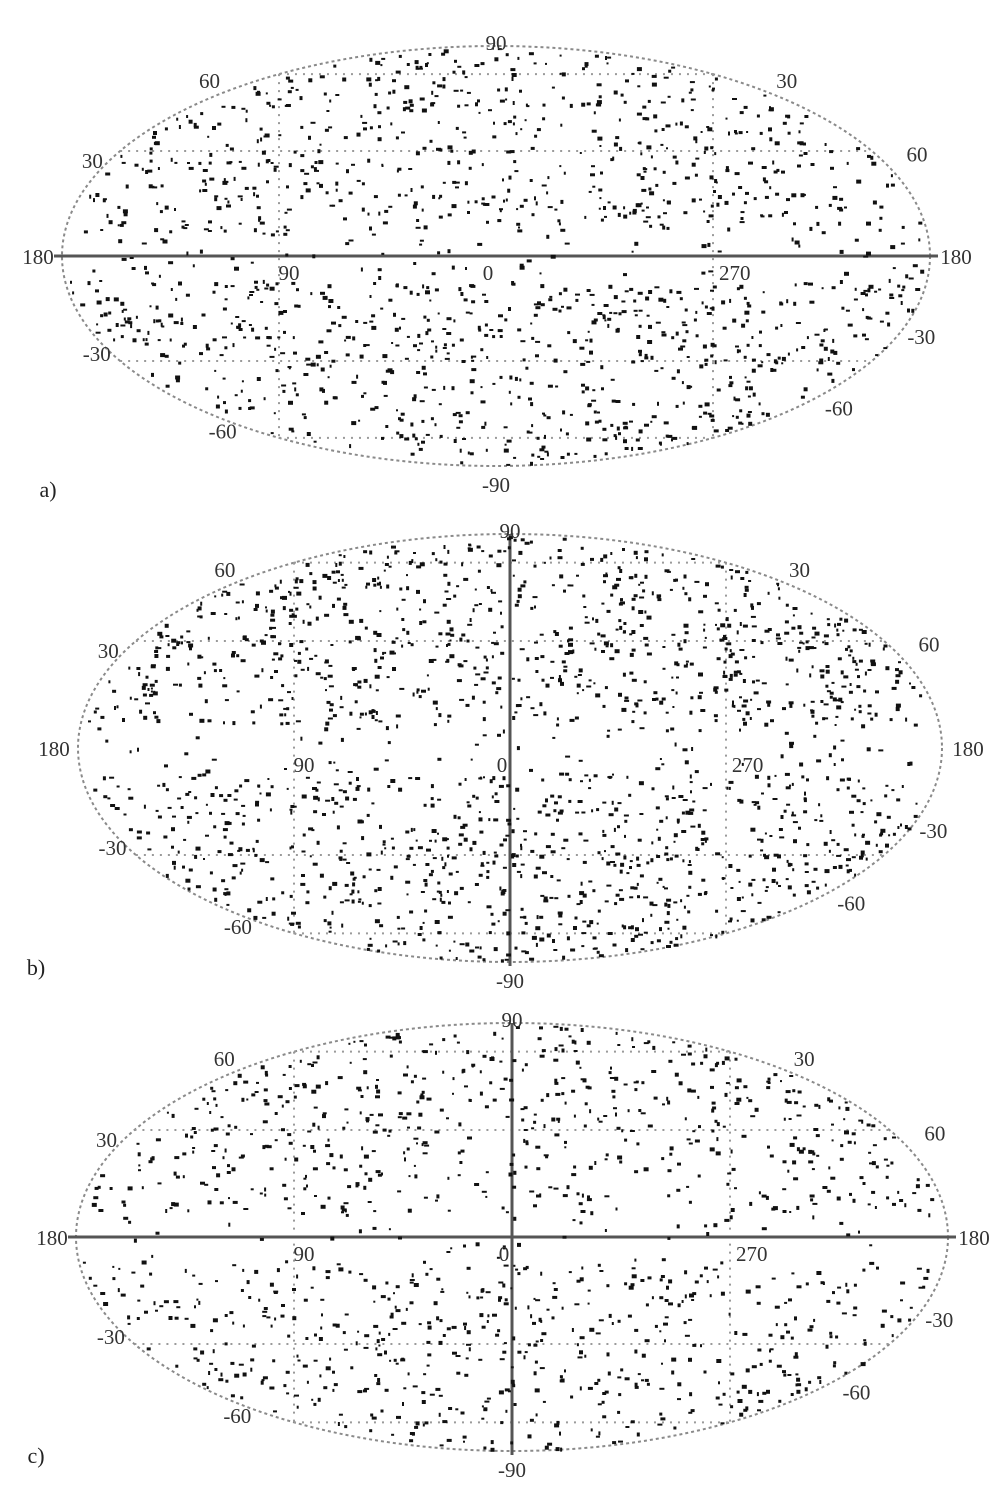 This screenshot has width=997, height=1488. Describe the element at coordinates (209, 81) in the screenshot. I see `latitude-label: 60` at that location.